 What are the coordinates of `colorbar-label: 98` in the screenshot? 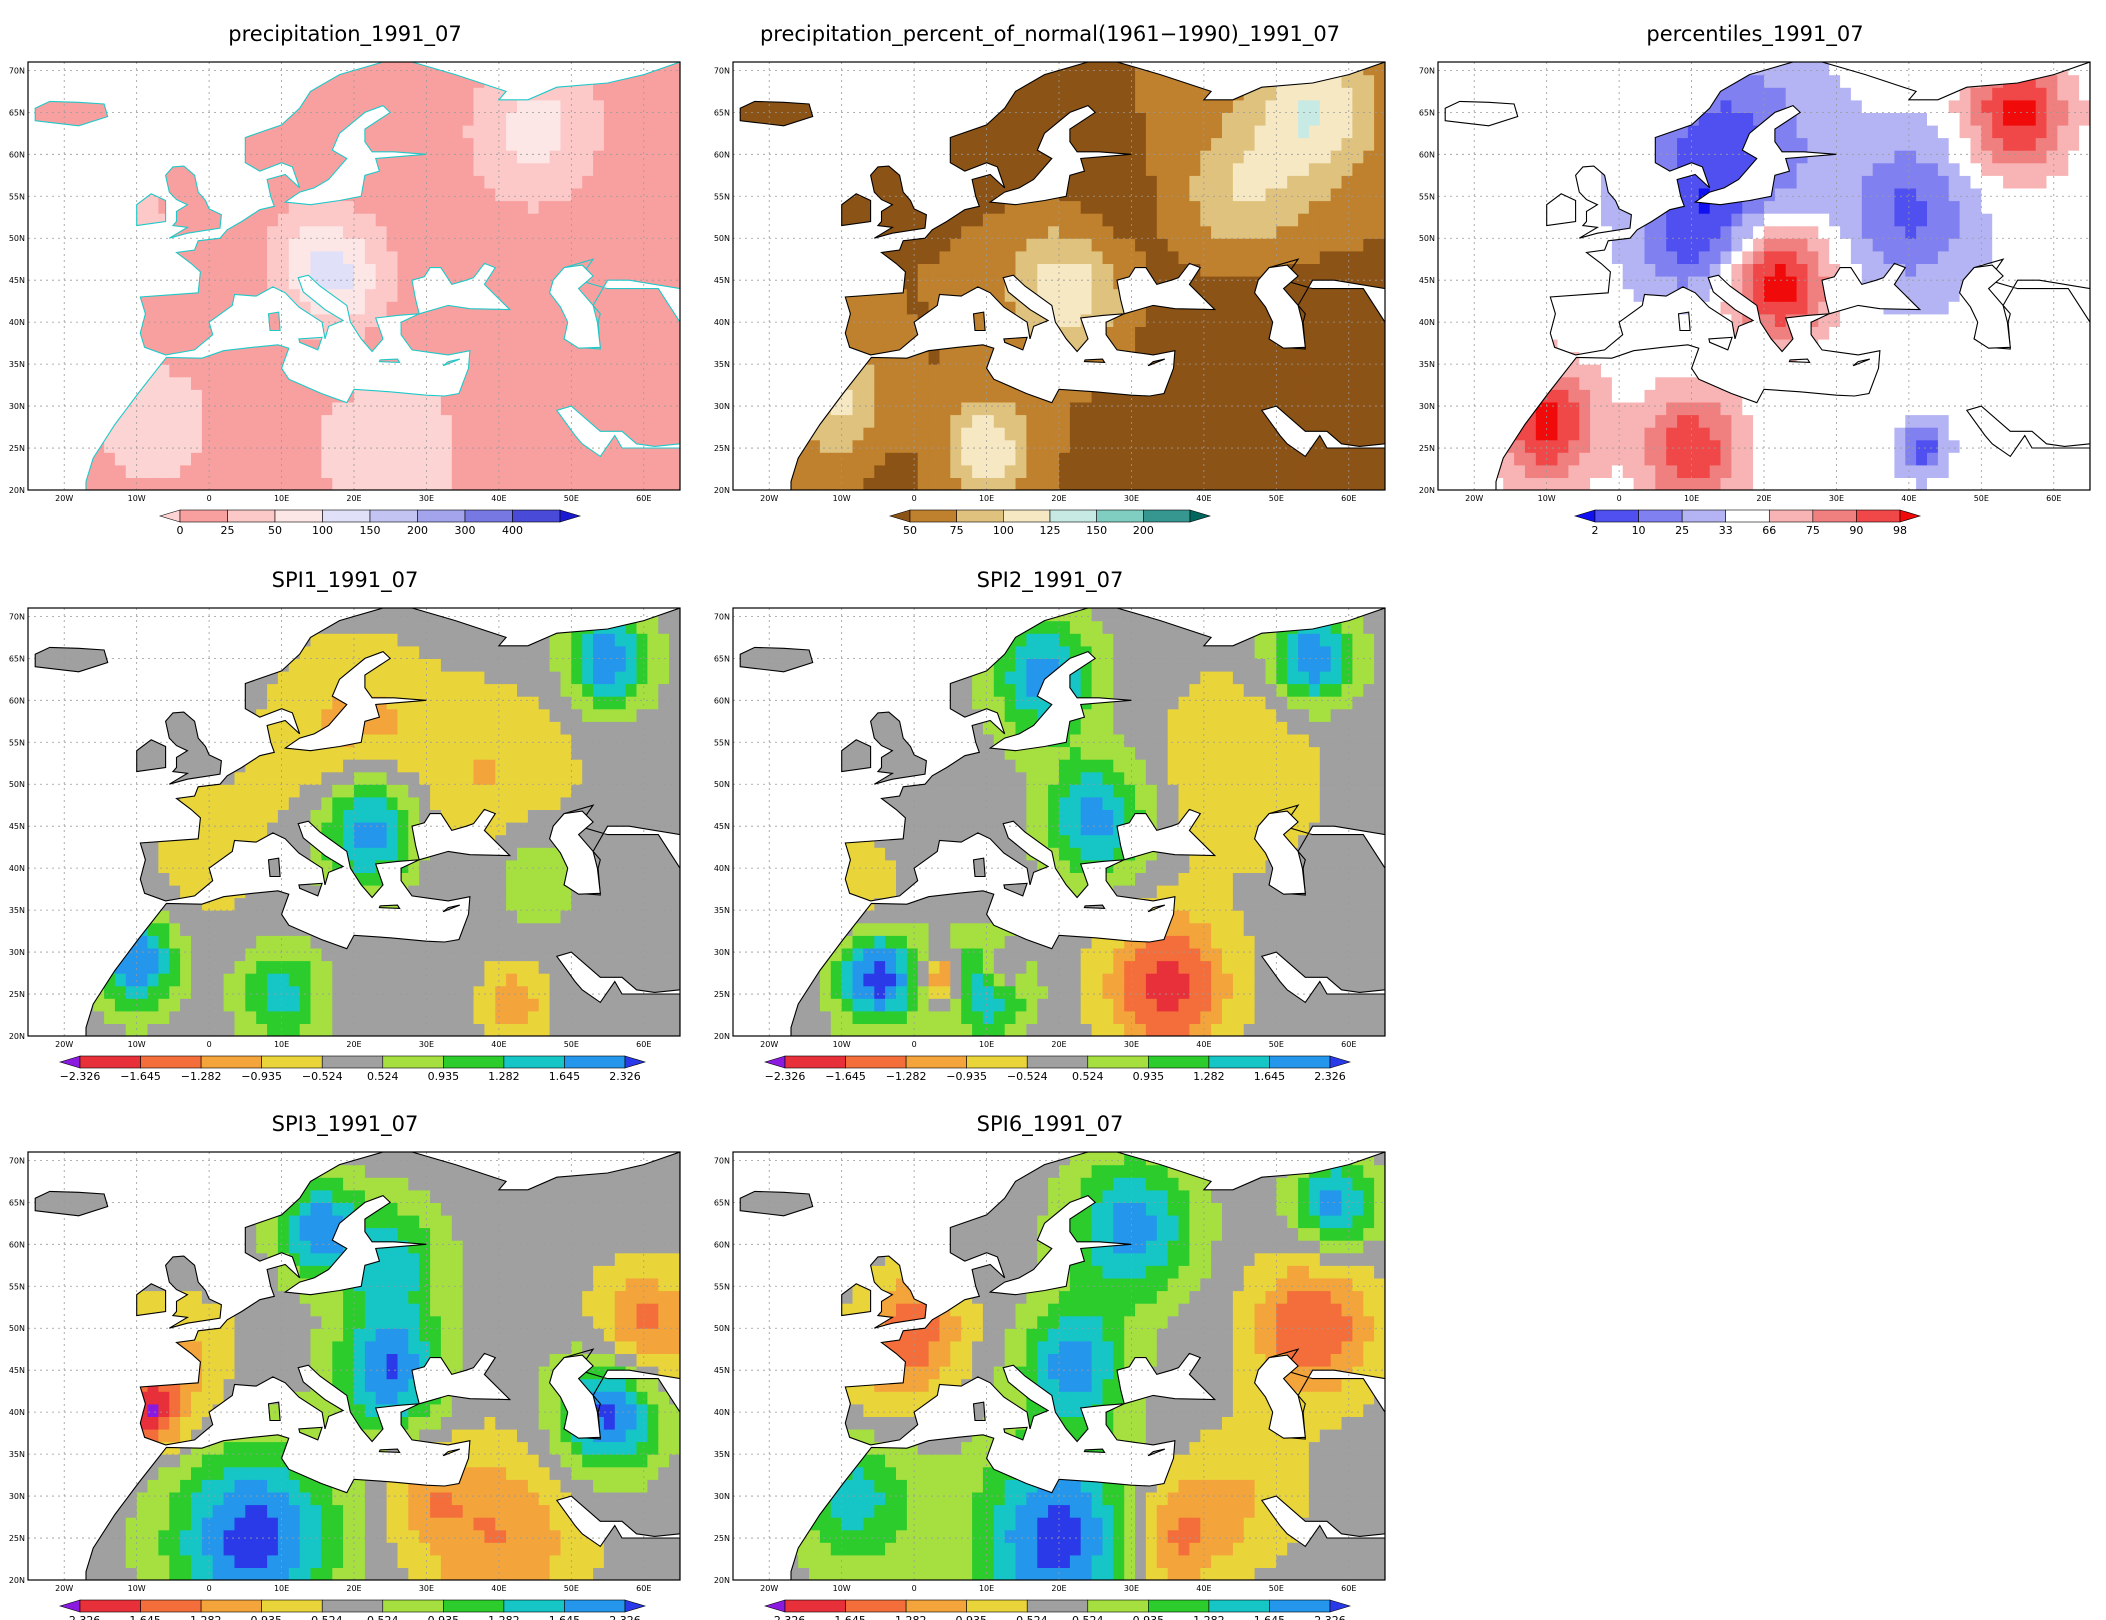 It's located at (1900, 530).